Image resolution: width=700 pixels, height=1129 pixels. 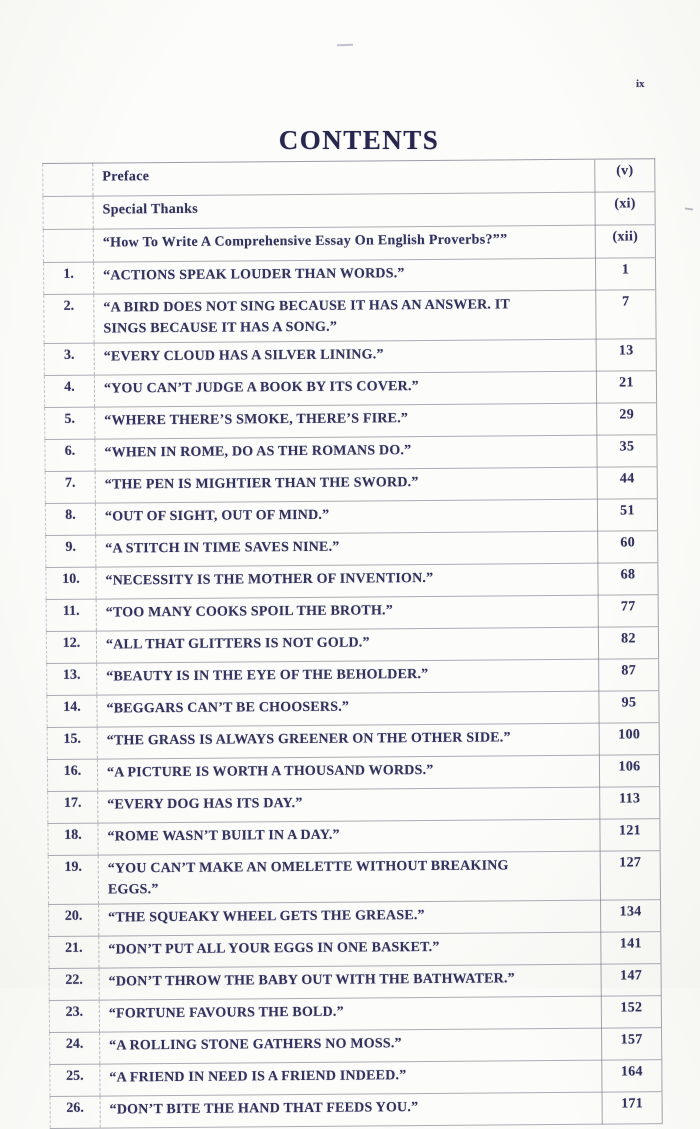 What do you see at coordinates (625, 208) in the screenshot?
I see `entry-page-number: (xi)` at bounding box center [625, 208].